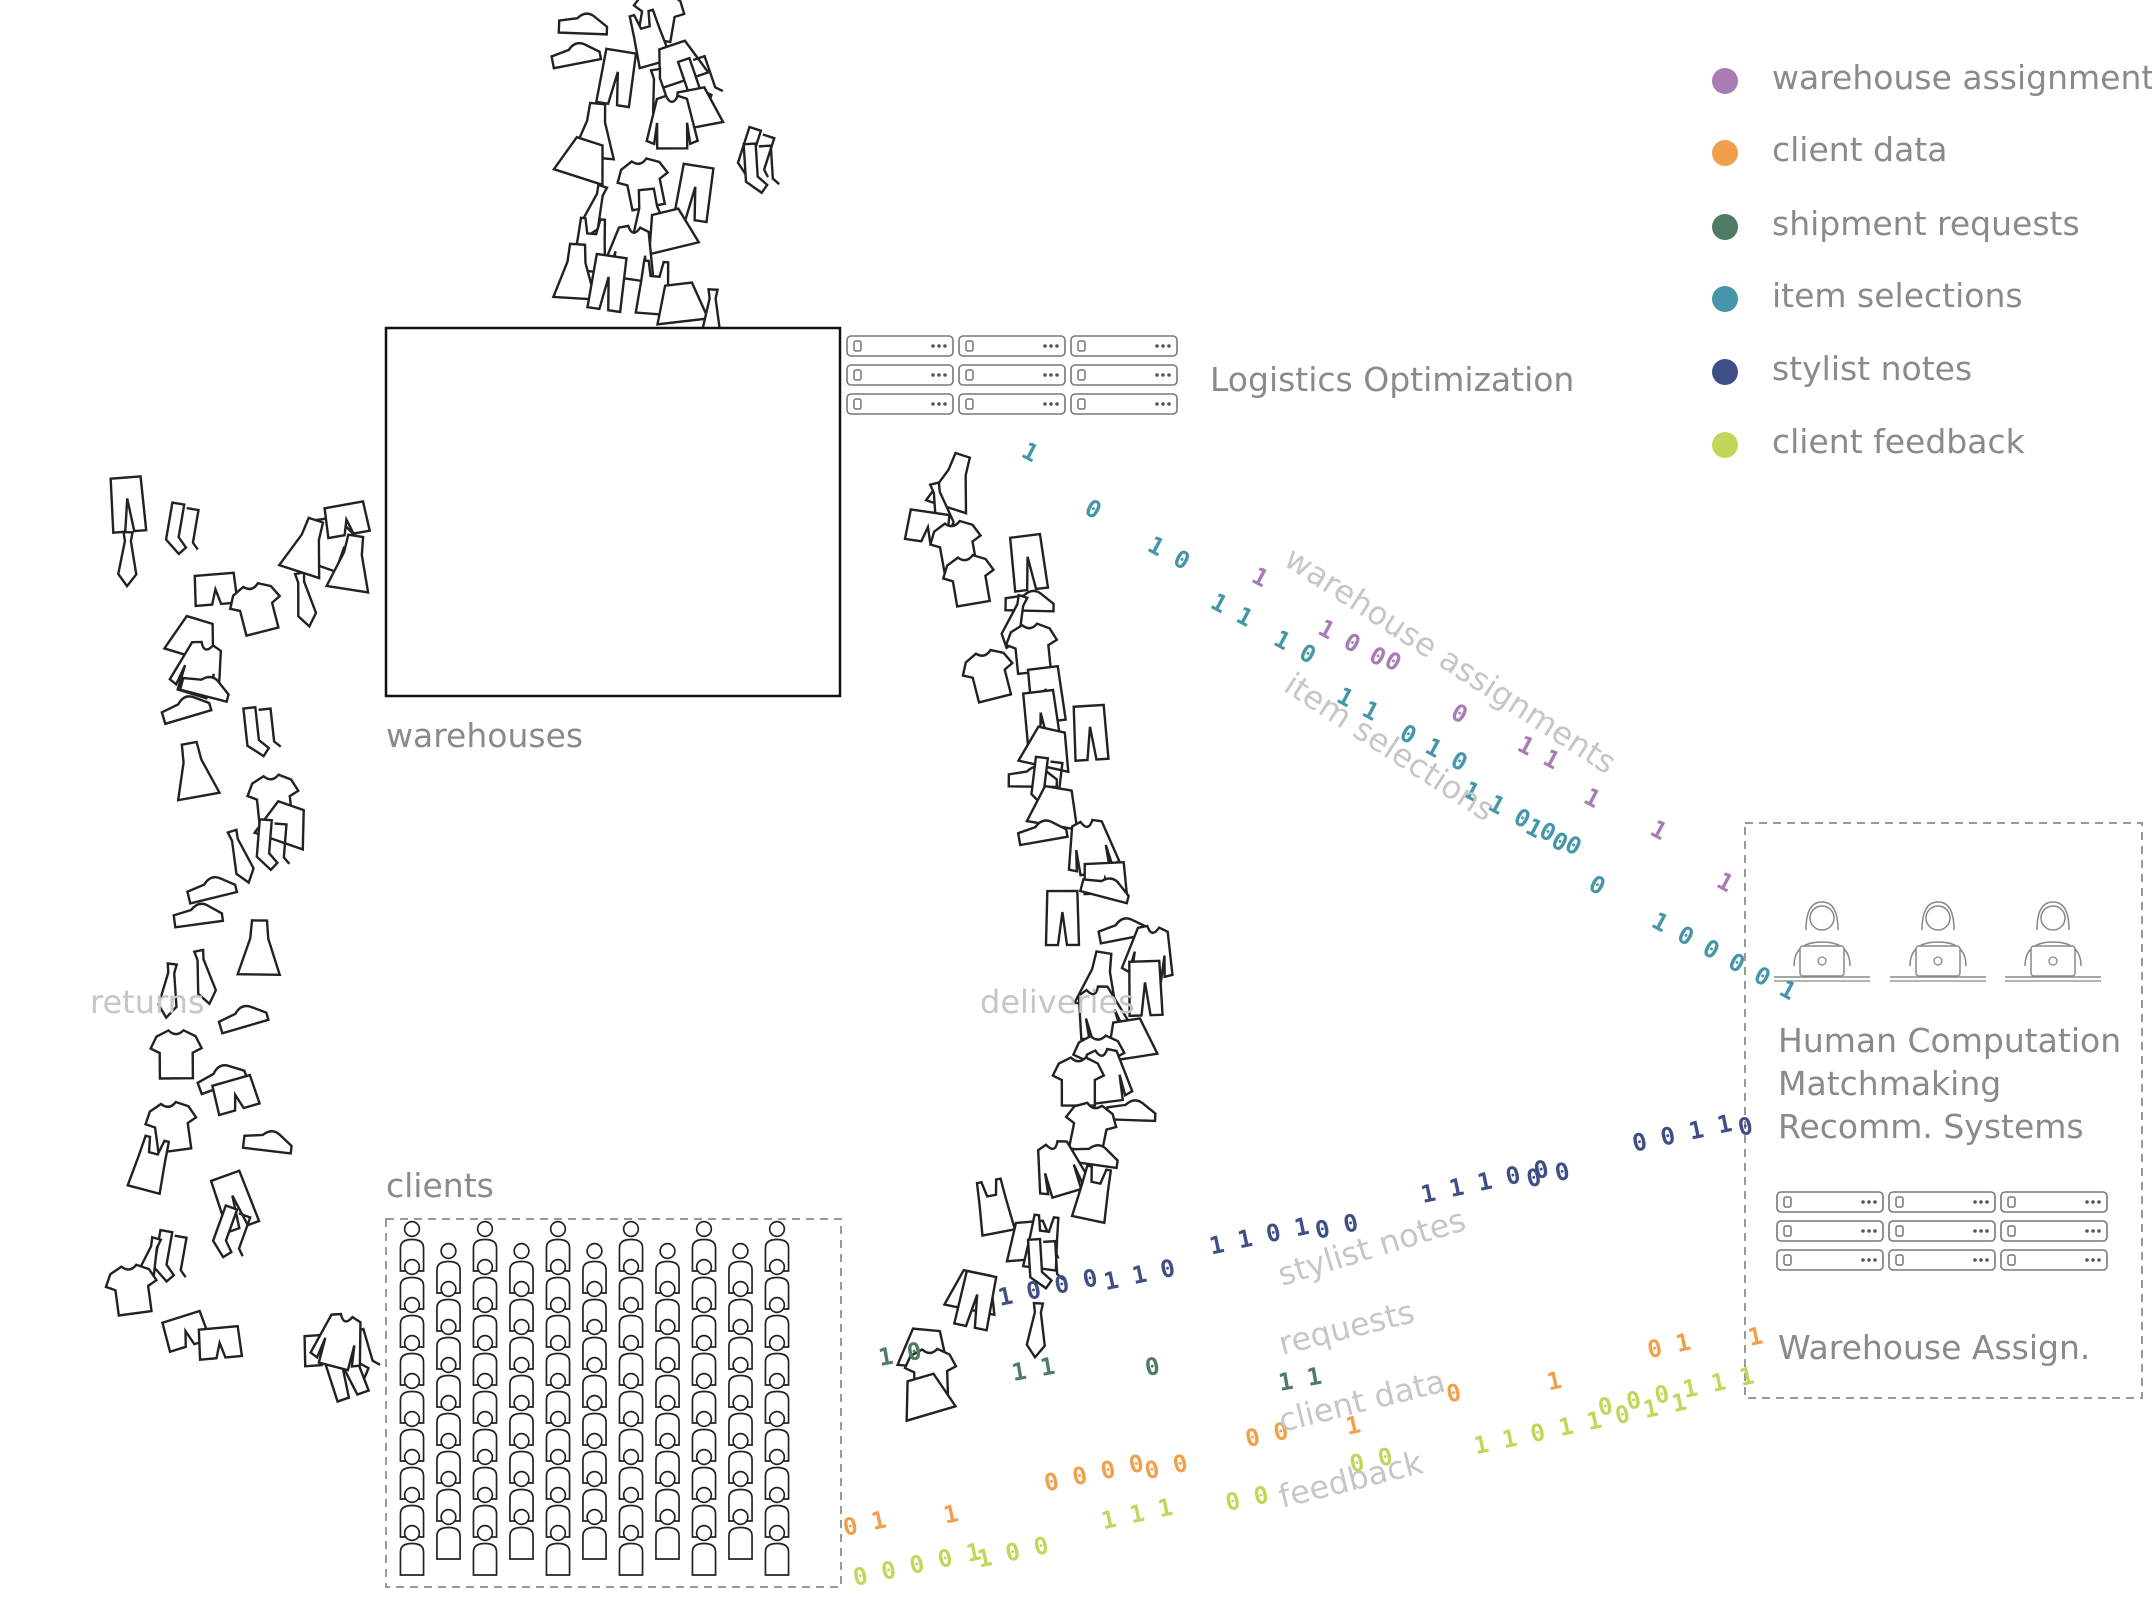 This screenshot has width=2152, height=1604. What do you see at coordinates (1745, 1126) in the screenshot?
I see `bit-navy: 0` at bounding box center [1745, 1126].